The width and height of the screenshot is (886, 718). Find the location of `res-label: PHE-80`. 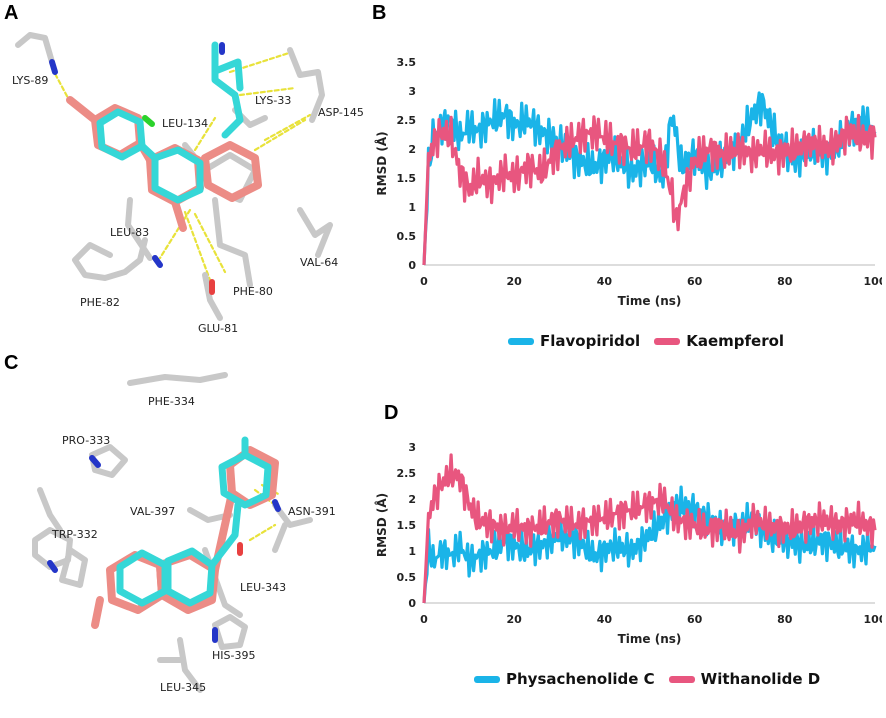

res-label: PHE-80 is located at coordinates (253, 291).